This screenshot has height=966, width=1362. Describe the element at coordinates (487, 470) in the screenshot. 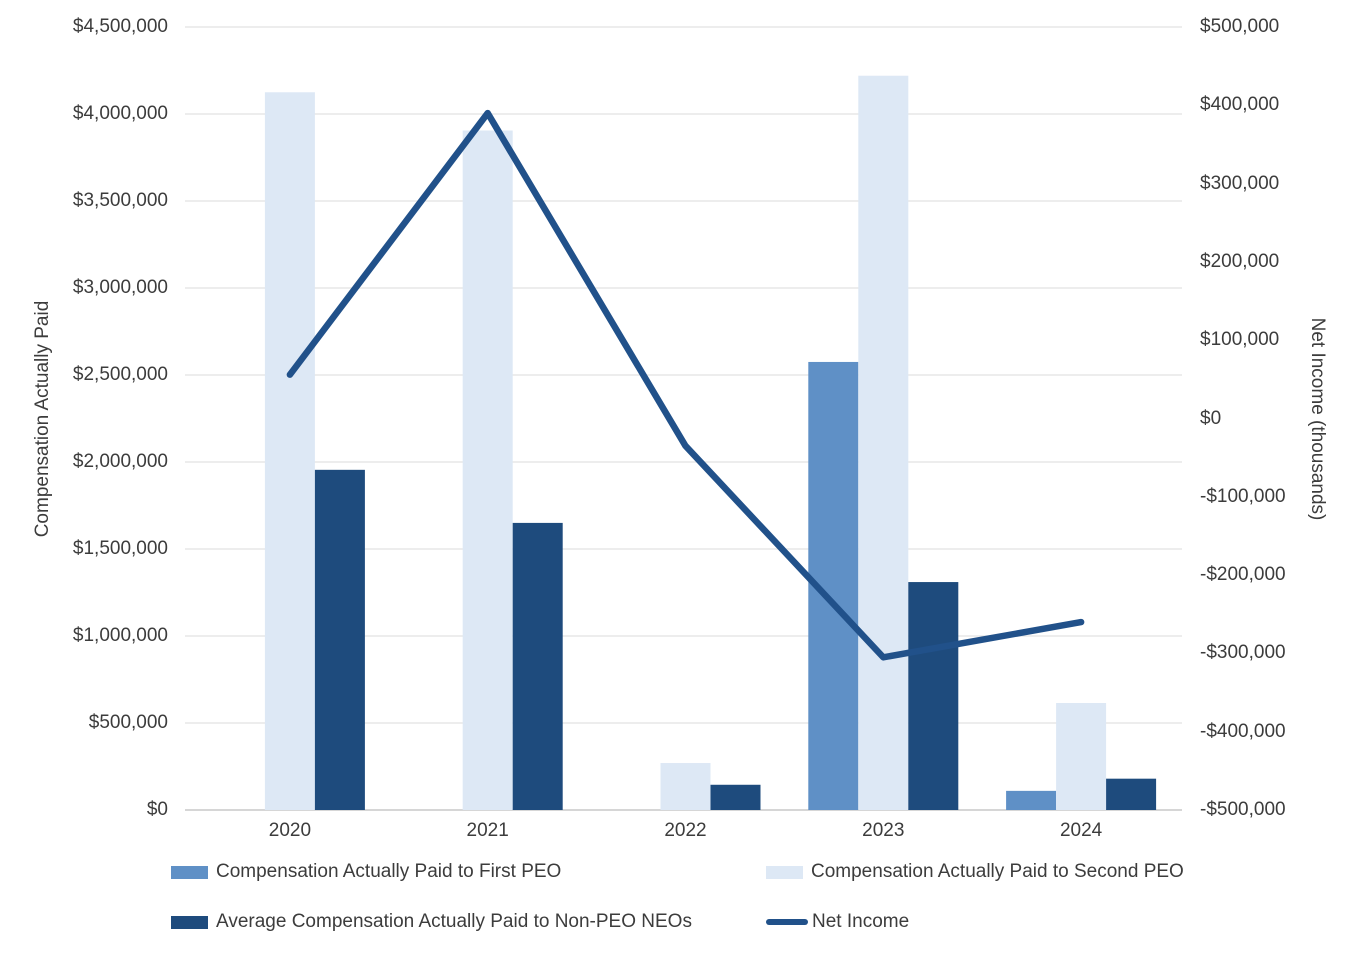

I see `bar-2021-series1` at that location.